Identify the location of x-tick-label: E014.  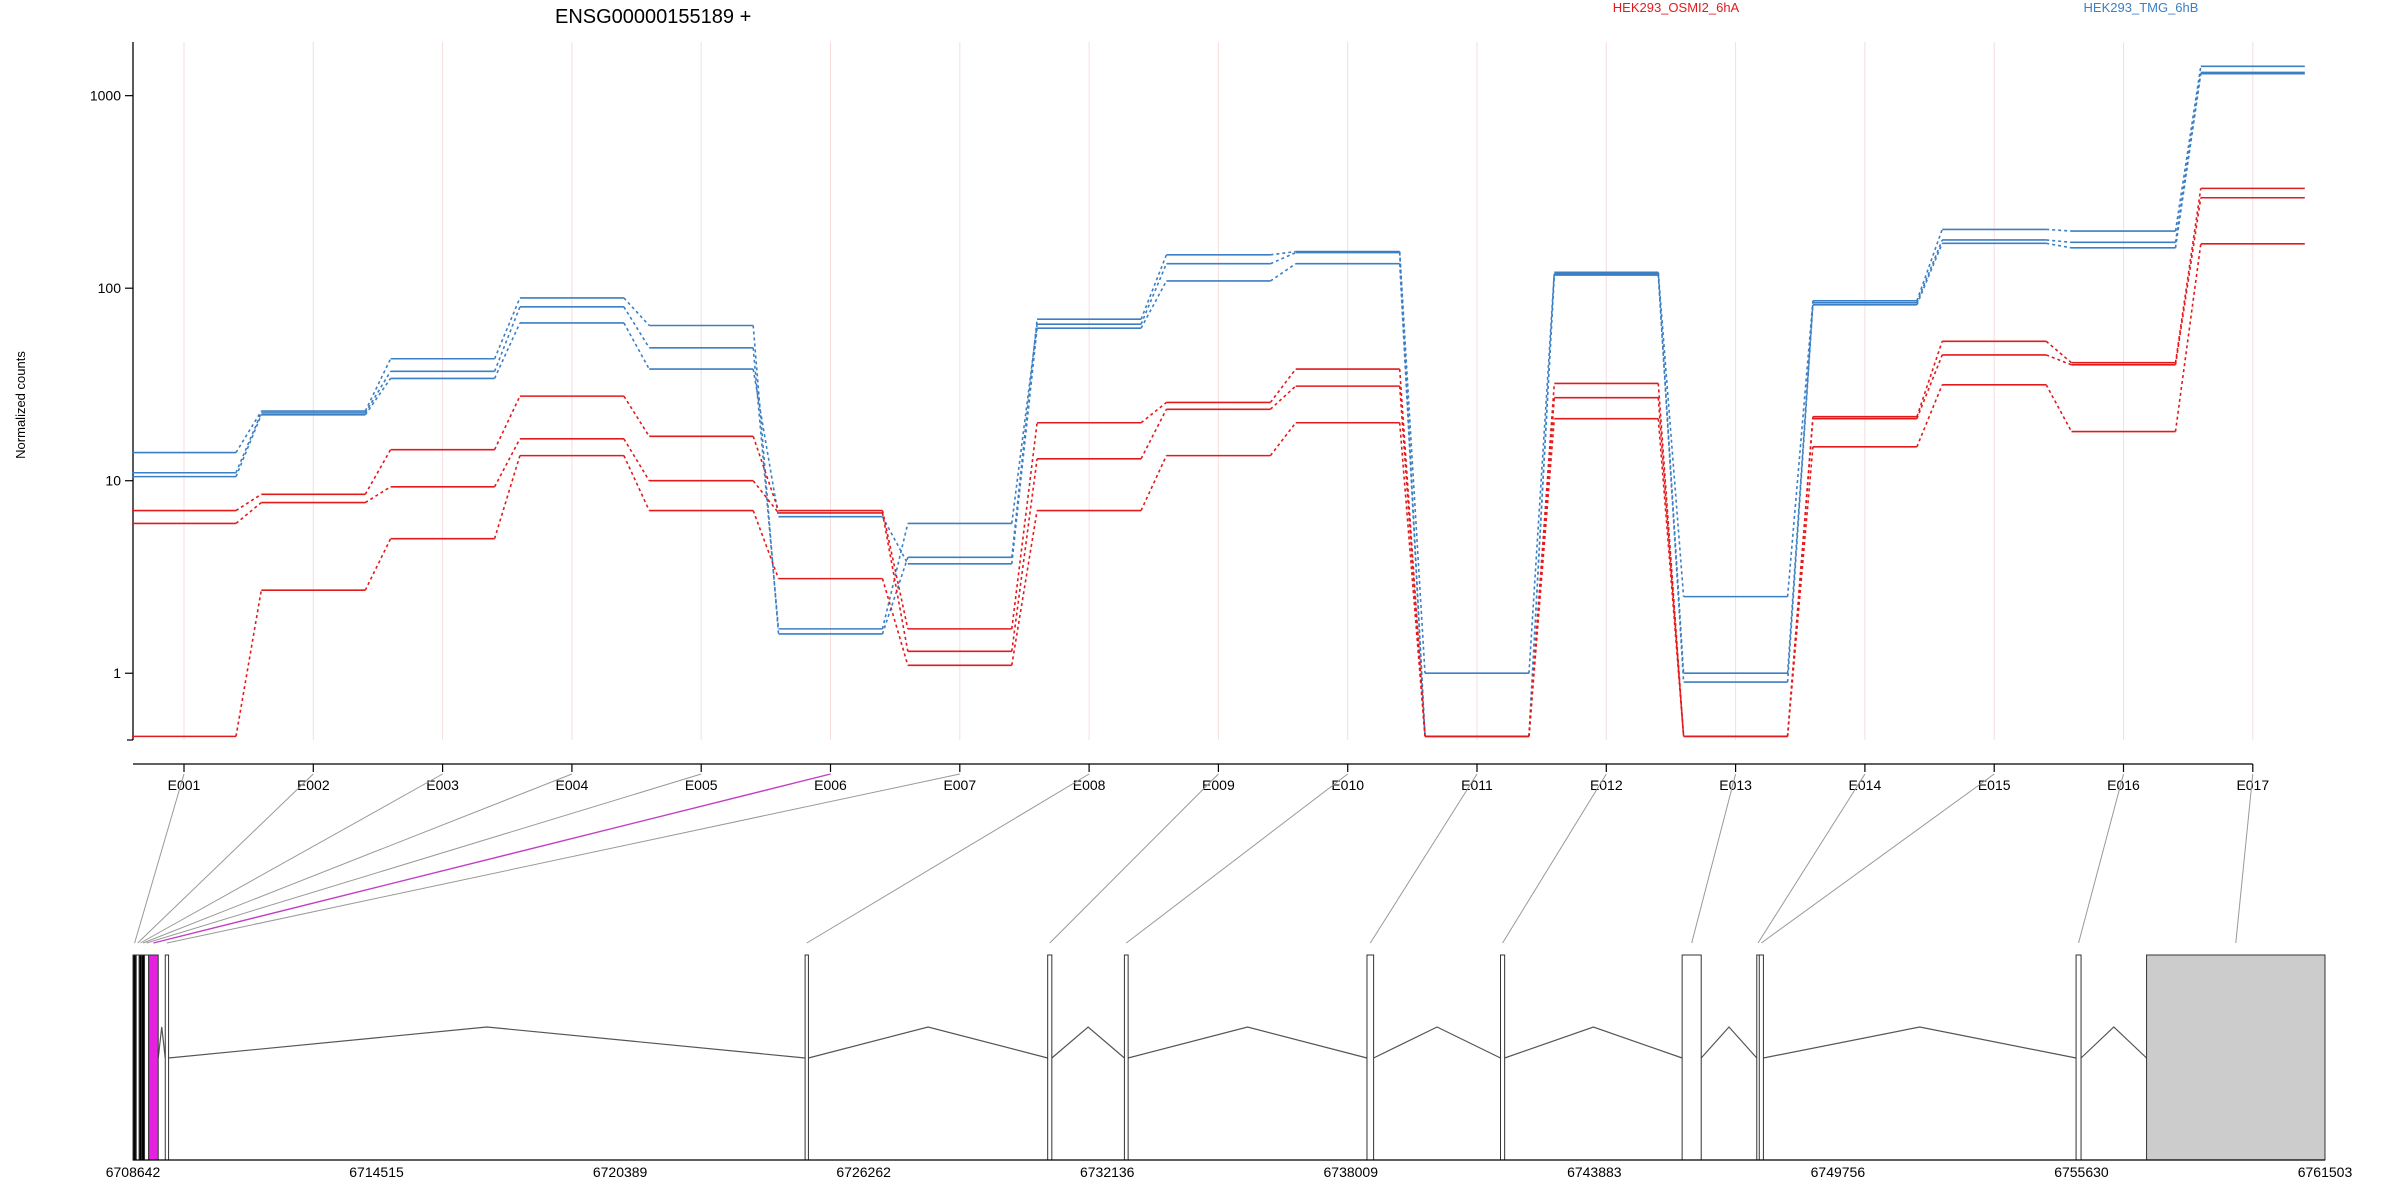
(1865, 785).